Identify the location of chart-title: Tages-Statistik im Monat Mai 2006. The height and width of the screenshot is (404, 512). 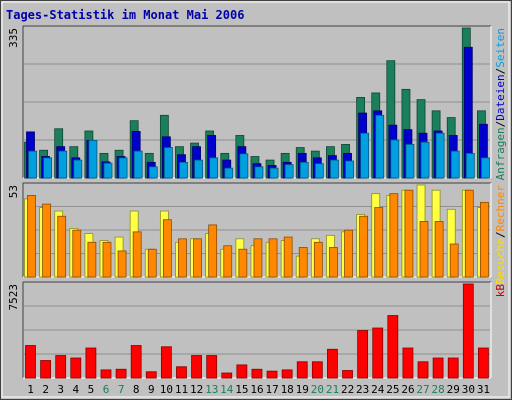
(125, 15).